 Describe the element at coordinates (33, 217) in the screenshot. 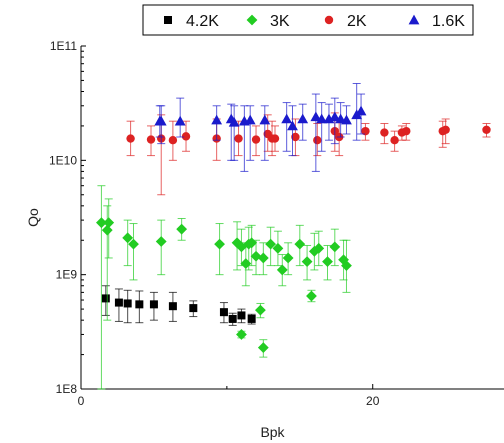

I see `y-axis-label: Qo` at that location.